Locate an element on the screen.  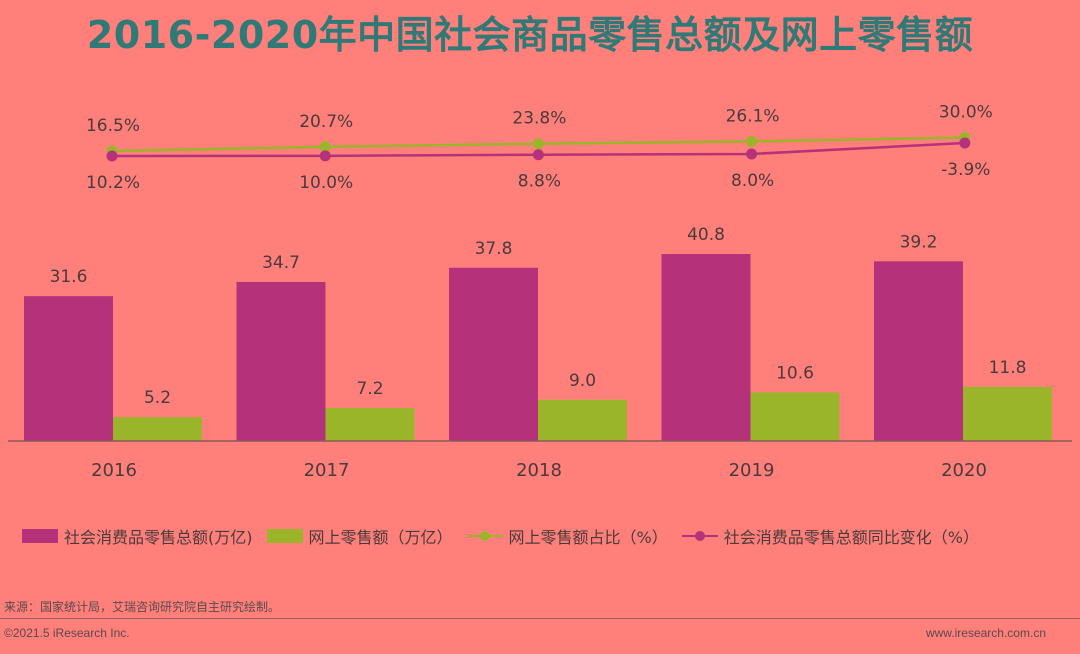
data-label-retail-total-2016: 31.6 is located at coordinates (69, 277).